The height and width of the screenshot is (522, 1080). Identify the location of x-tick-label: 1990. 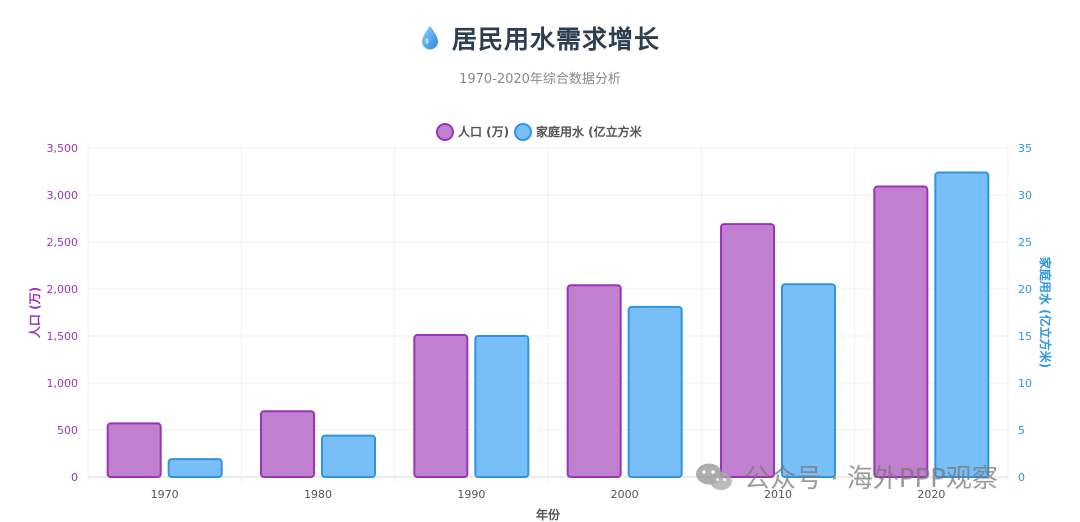
(471, 494).